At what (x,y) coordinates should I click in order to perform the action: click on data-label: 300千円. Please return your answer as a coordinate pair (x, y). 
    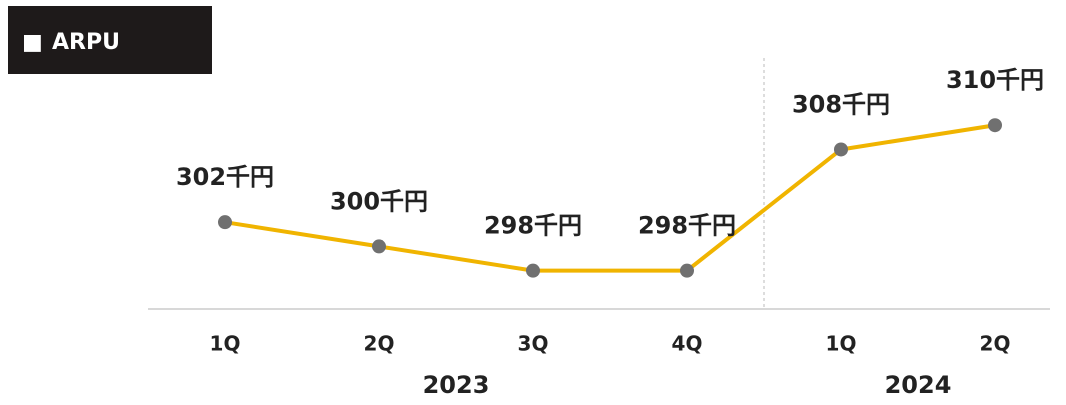
    Looking at the image, I should click on (379, 201).